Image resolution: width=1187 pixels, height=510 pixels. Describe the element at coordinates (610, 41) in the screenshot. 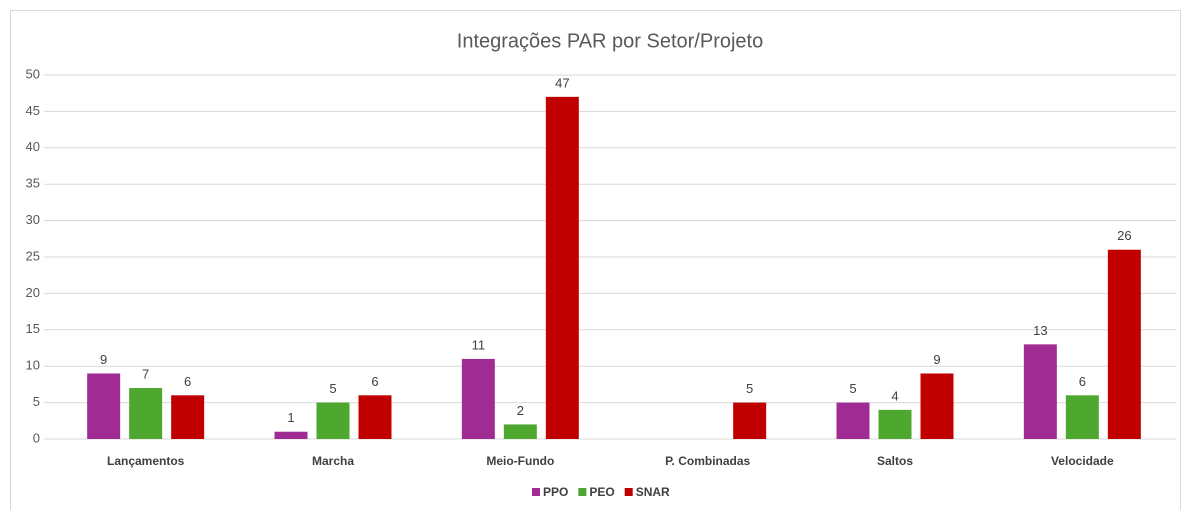

I see `chart-title: Integrações PAR por Setor/Projeto` at that location.